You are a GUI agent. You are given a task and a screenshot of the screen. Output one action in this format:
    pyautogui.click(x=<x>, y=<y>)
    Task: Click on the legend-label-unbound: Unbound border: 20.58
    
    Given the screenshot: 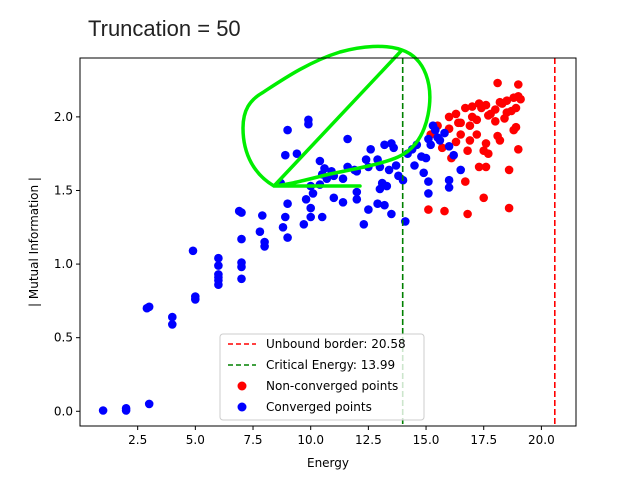 What is the action you would take?
    pyautogui.click(x=336, y=344)
    